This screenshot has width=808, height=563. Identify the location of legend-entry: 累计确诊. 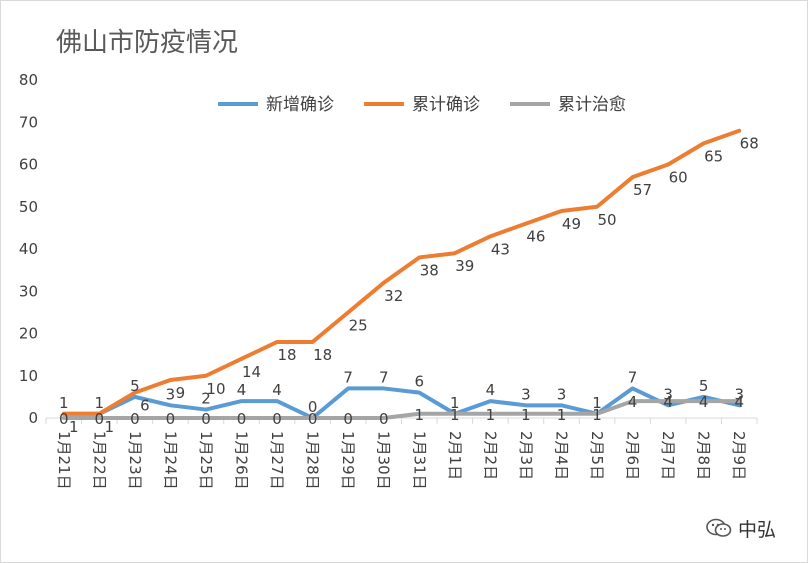
(446, 105).